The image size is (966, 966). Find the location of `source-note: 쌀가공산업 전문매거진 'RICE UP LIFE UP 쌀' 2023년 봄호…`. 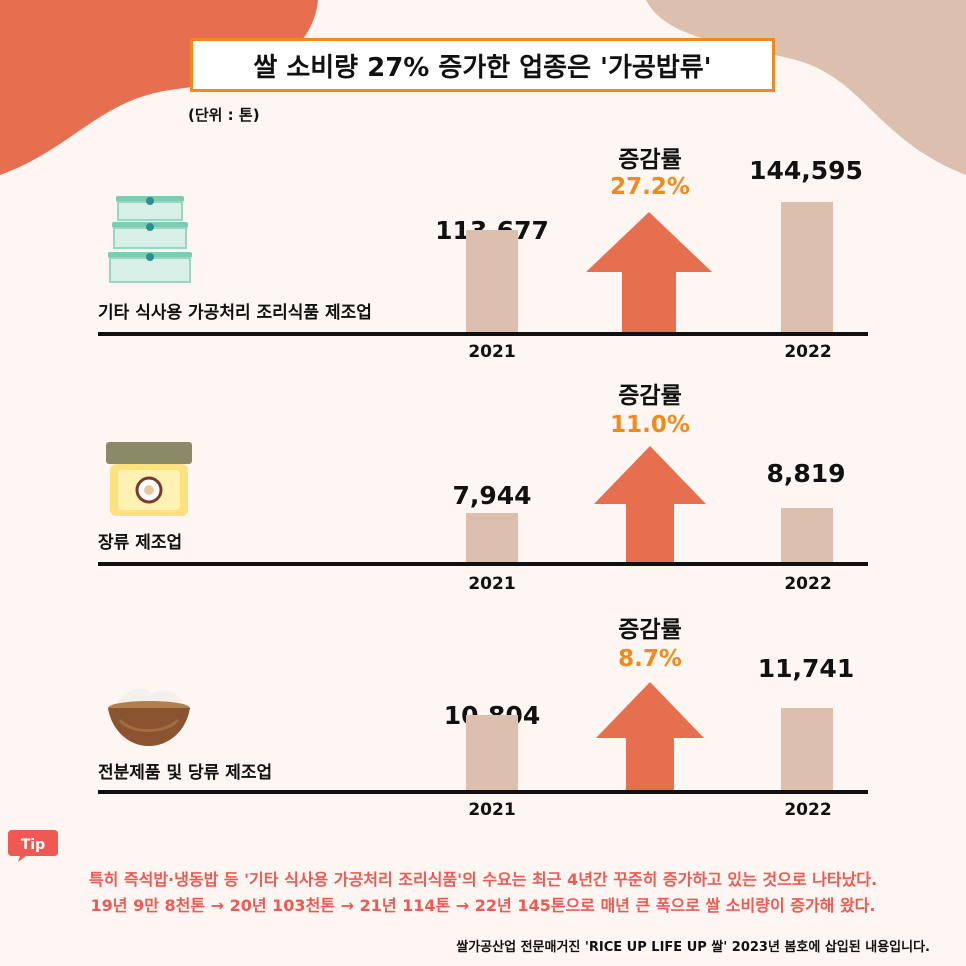

source-note: 쌀가공산업 전문매거진 'RICE UP LIFE UP 쌀' 2023년 봄호… is located at coordinates (693, 947).